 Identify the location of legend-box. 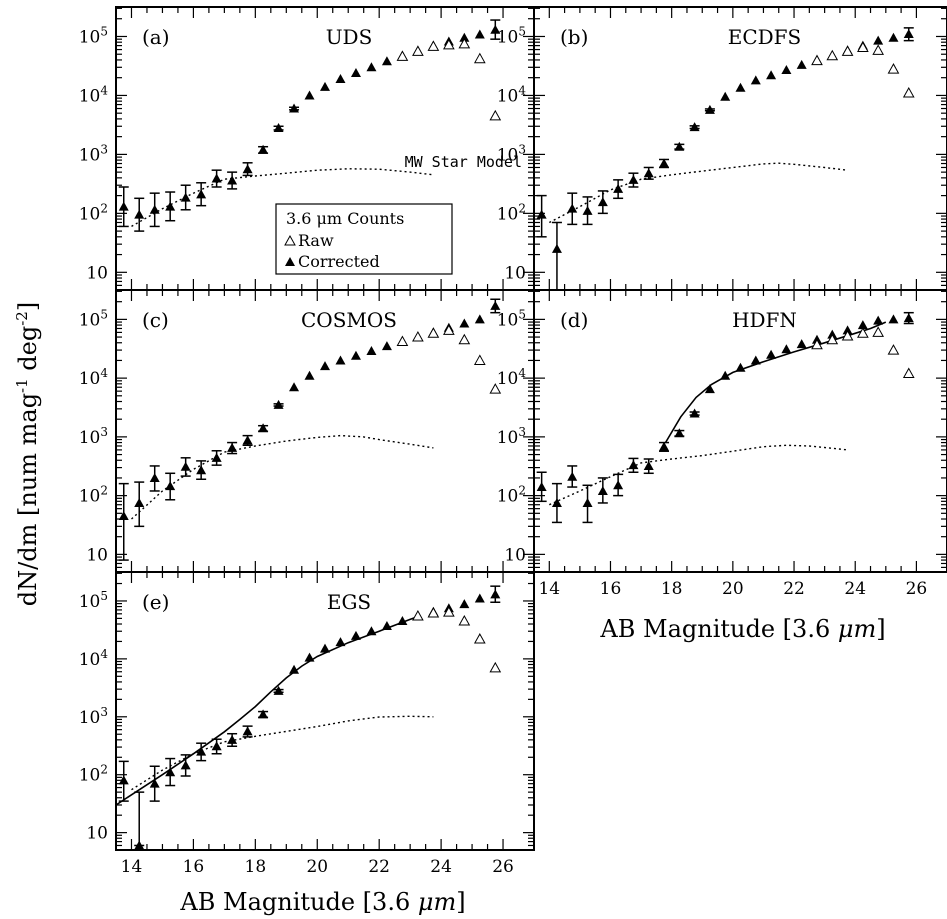
(364, 239).